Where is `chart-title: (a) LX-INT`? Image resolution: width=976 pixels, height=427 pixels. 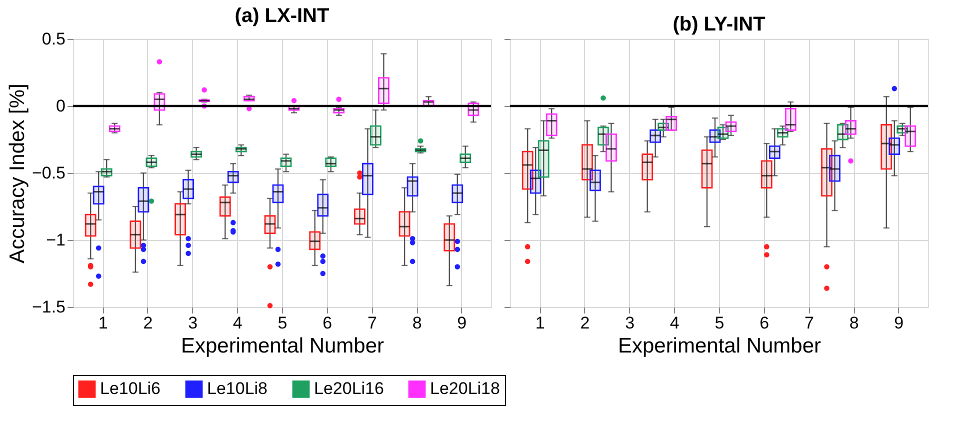 chart-title: (a) LX-INT is located at coordinates (282, 16).